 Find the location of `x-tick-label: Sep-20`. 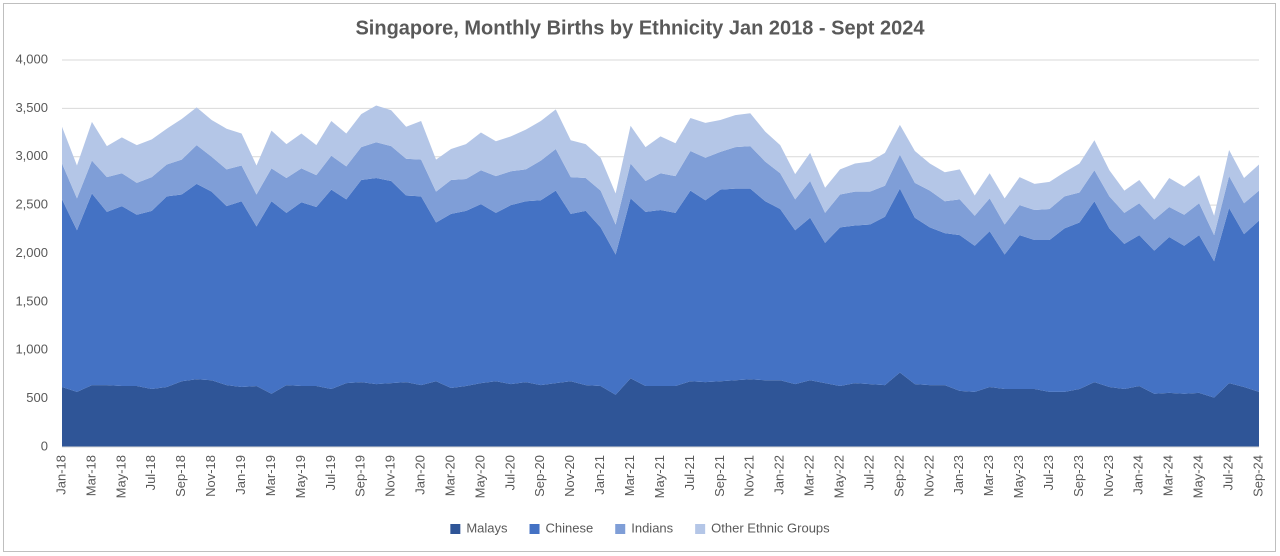

x-tick-label: Sep-20 is located at coordinates (539, 476).